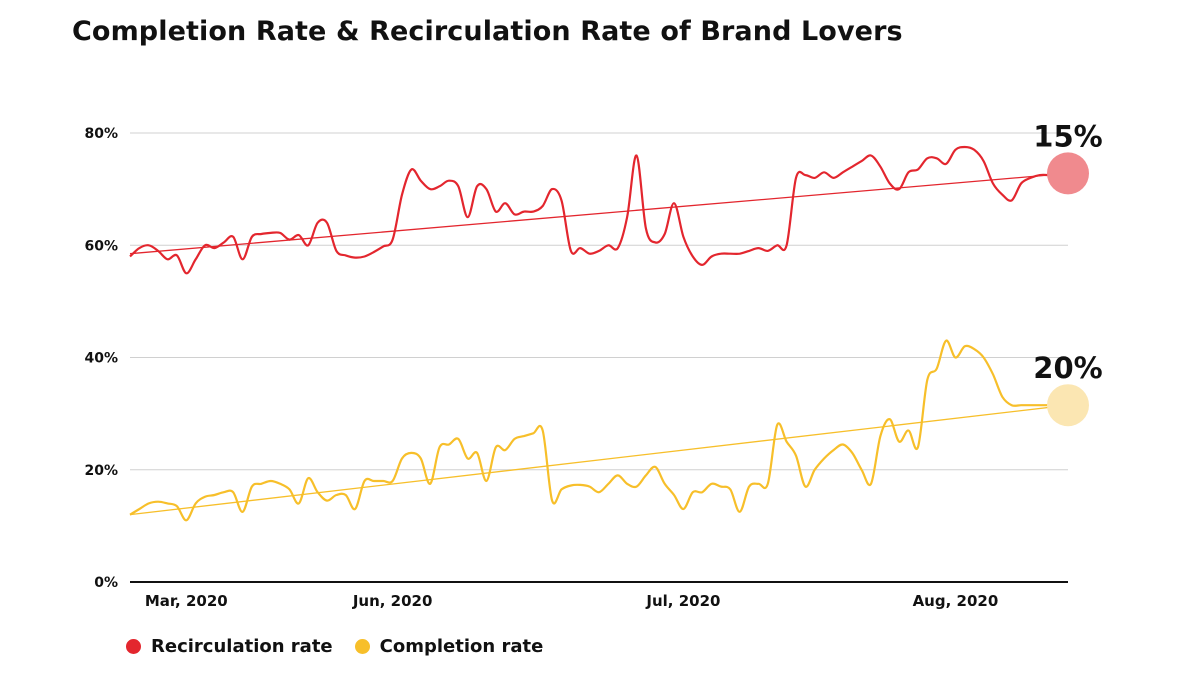  Describe the element at coordinates (133, 646) in the screenshot. I see `legend-swatch-recirculation` at that location.